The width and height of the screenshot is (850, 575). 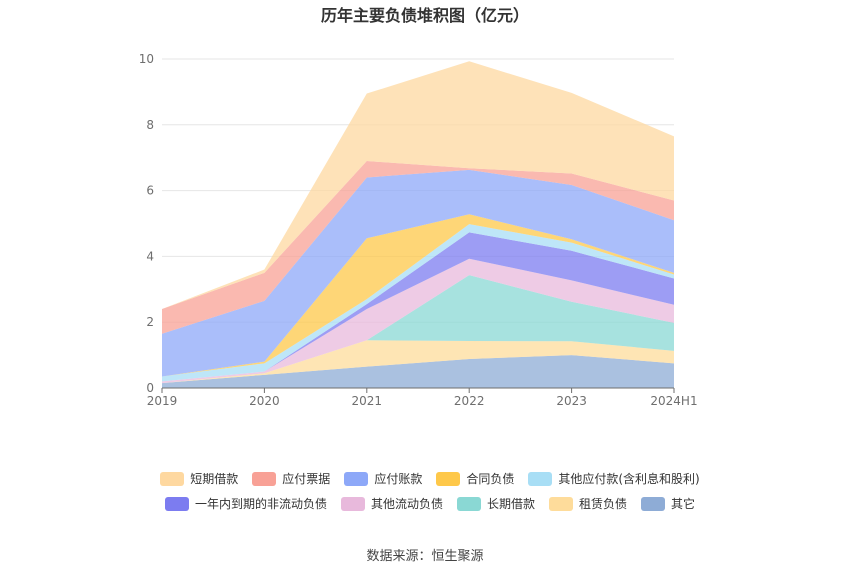 I want to click on legend-row-1: 短期借款 应付票据 应付账款 合同负债 其他应付款(含利息和股利), so click(x=430, y=478).